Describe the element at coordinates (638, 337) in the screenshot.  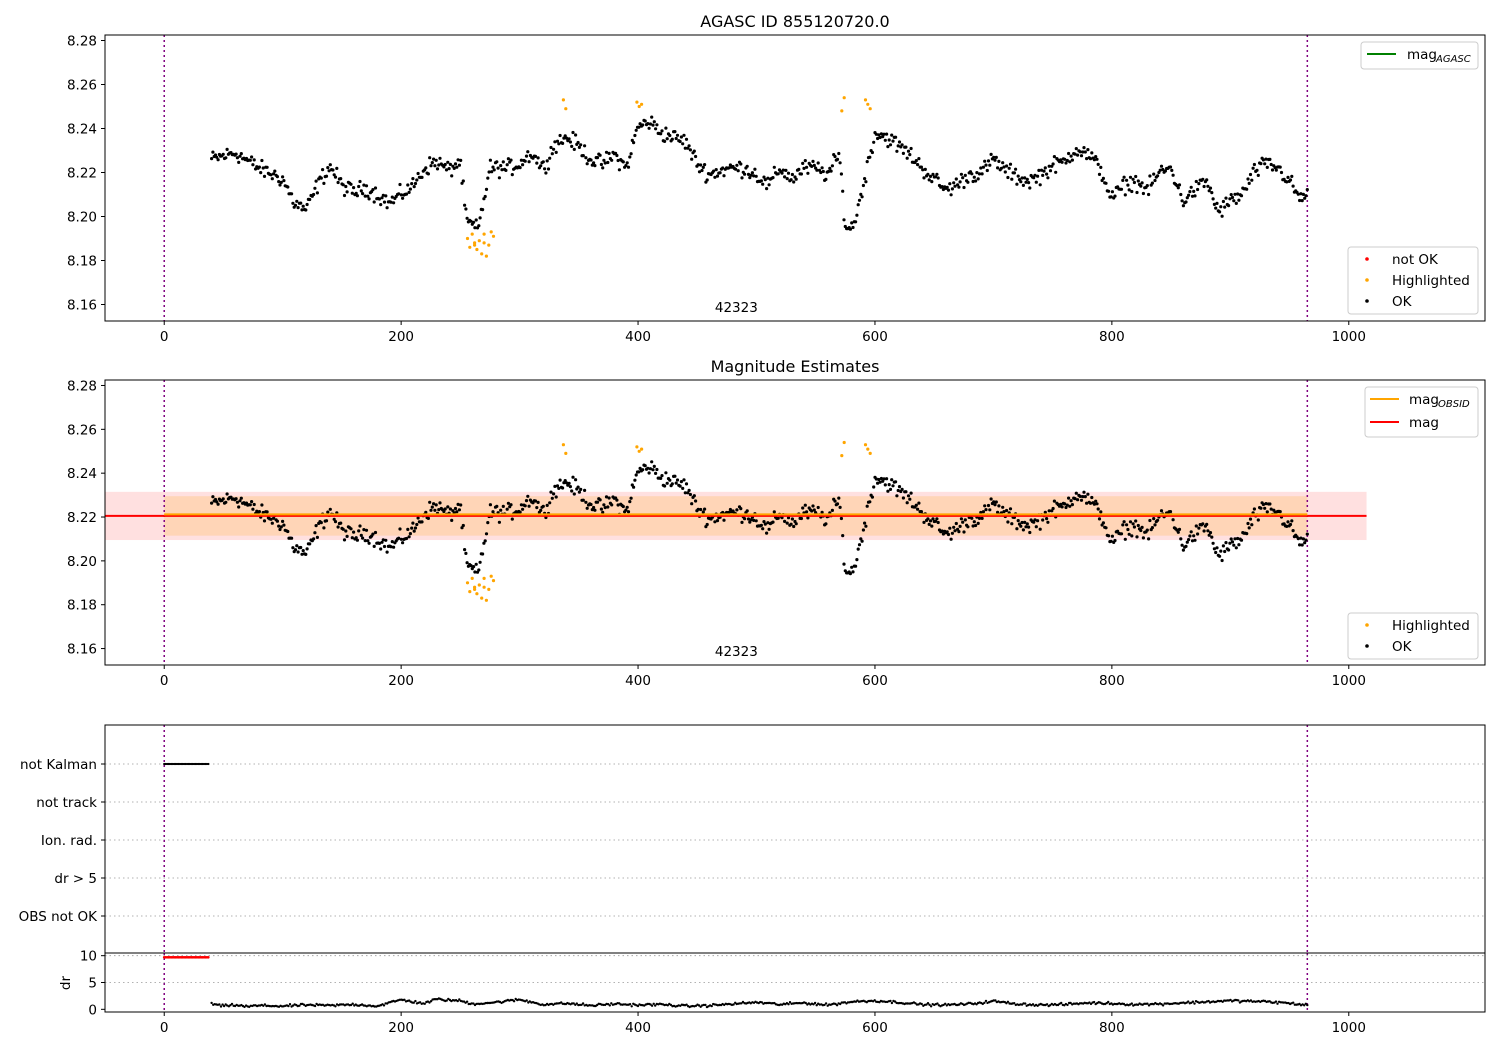
I see `x-tick-label: 400` at that location.